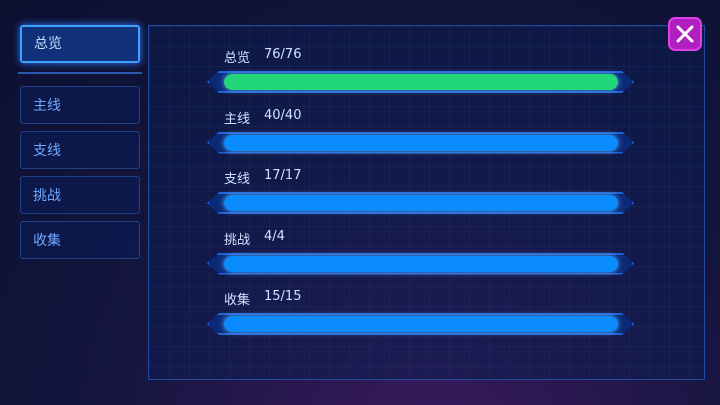 The width and height of the screenshot is (720, 405). Describe the element at coordinates (80, 73) in the screenshot. I see `divider` at that location.